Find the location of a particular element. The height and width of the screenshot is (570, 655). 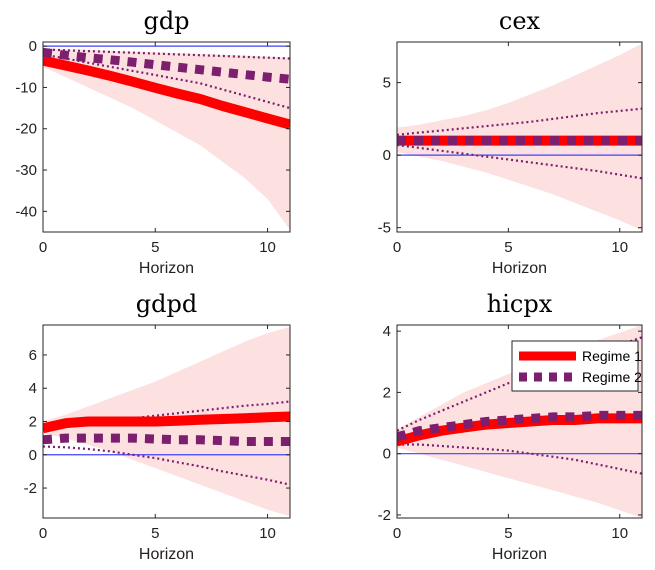

legend-entry-regime-1: Regime 1 is located at coordinates (580, 356).